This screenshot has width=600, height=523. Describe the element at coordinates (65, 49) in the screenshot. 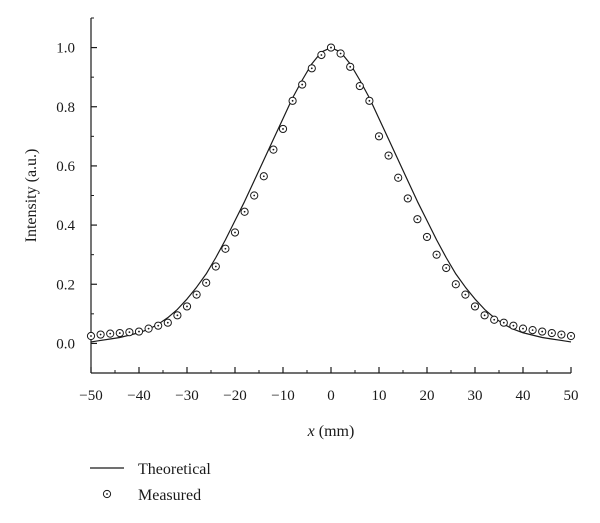

I see `y-tick-label: 1.0` at that location.